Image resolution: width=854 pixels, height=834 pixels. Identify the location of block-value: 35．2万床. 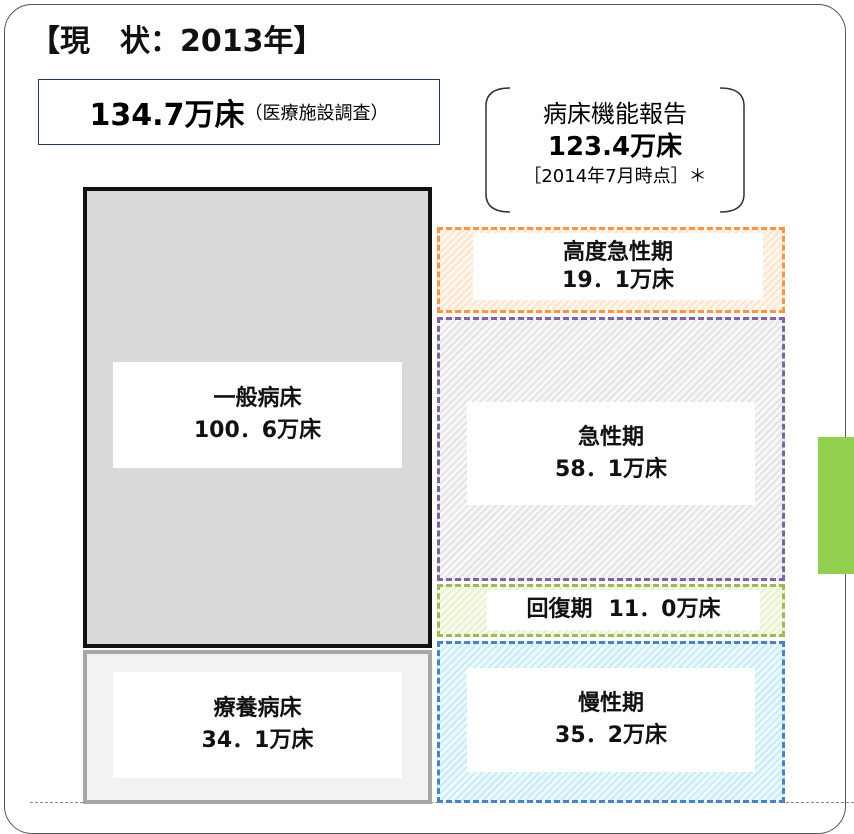
(611, 735).